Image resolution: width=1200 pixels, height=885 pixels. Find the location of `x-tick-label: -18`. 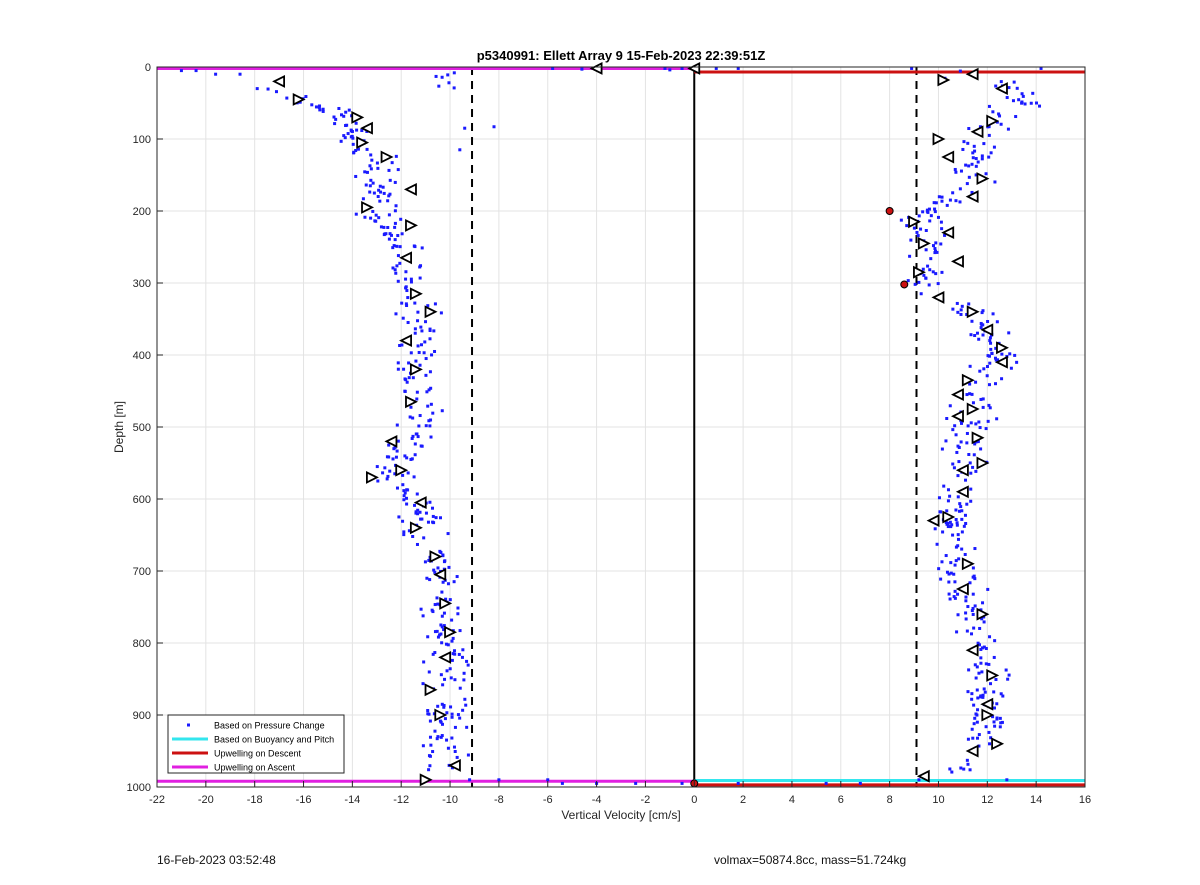

x-tick-label: -18 is located at coordinates (255, 800).